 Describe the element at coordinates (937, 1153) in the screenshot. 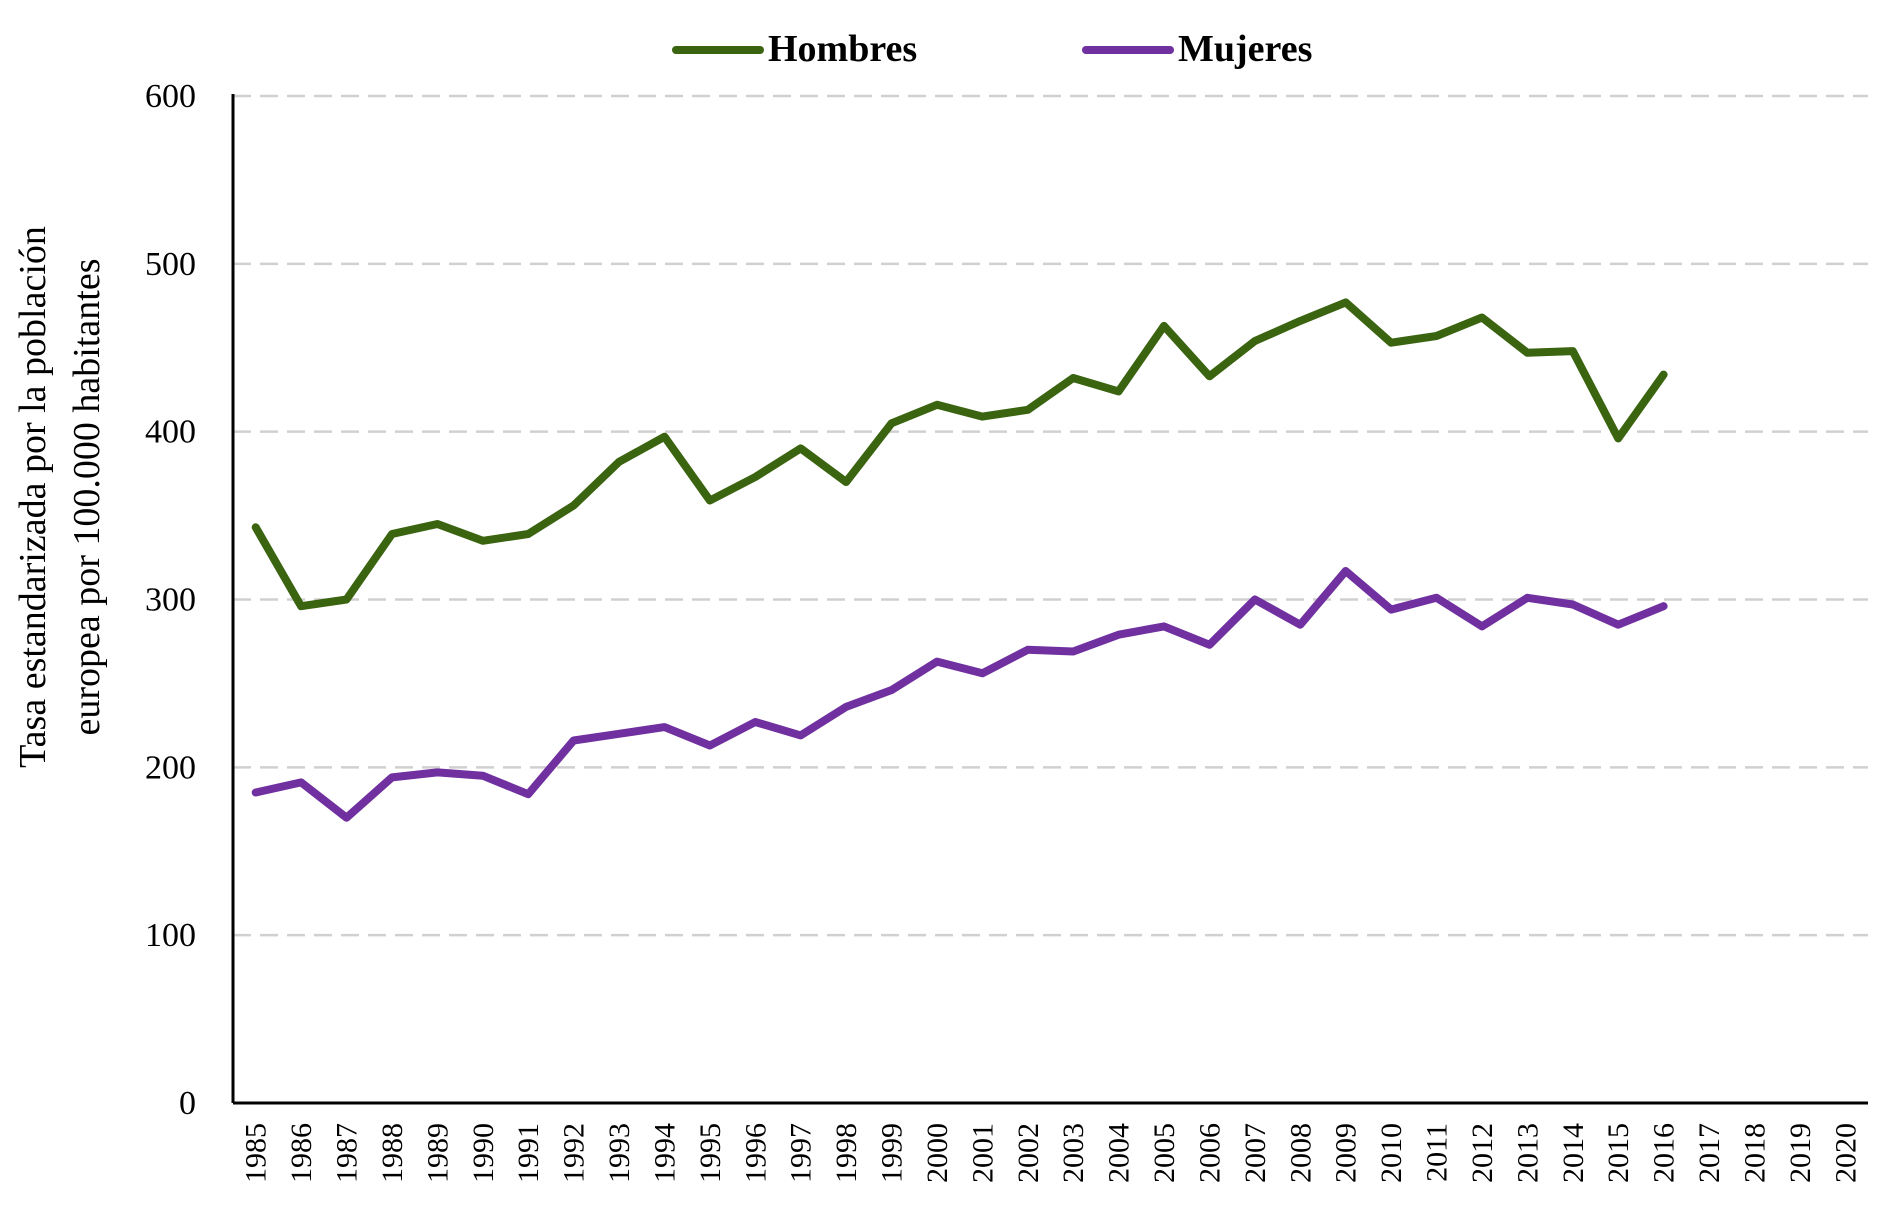

I see `x-tick-label-2000: 2000` at that location.